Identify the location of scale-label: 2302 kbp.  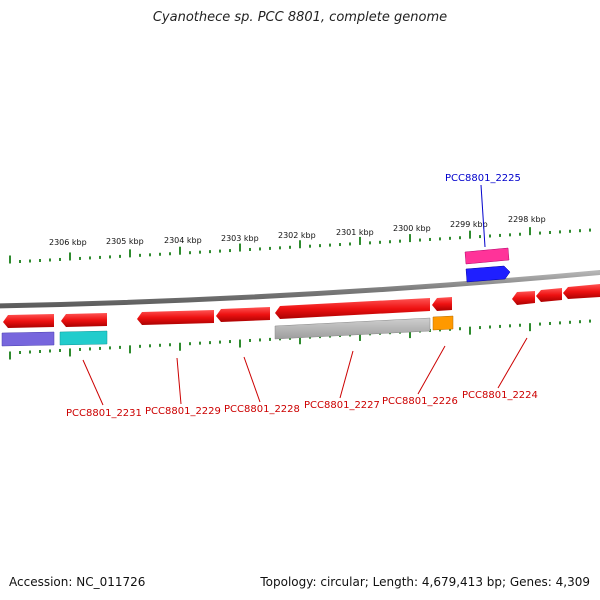
(297, 235).